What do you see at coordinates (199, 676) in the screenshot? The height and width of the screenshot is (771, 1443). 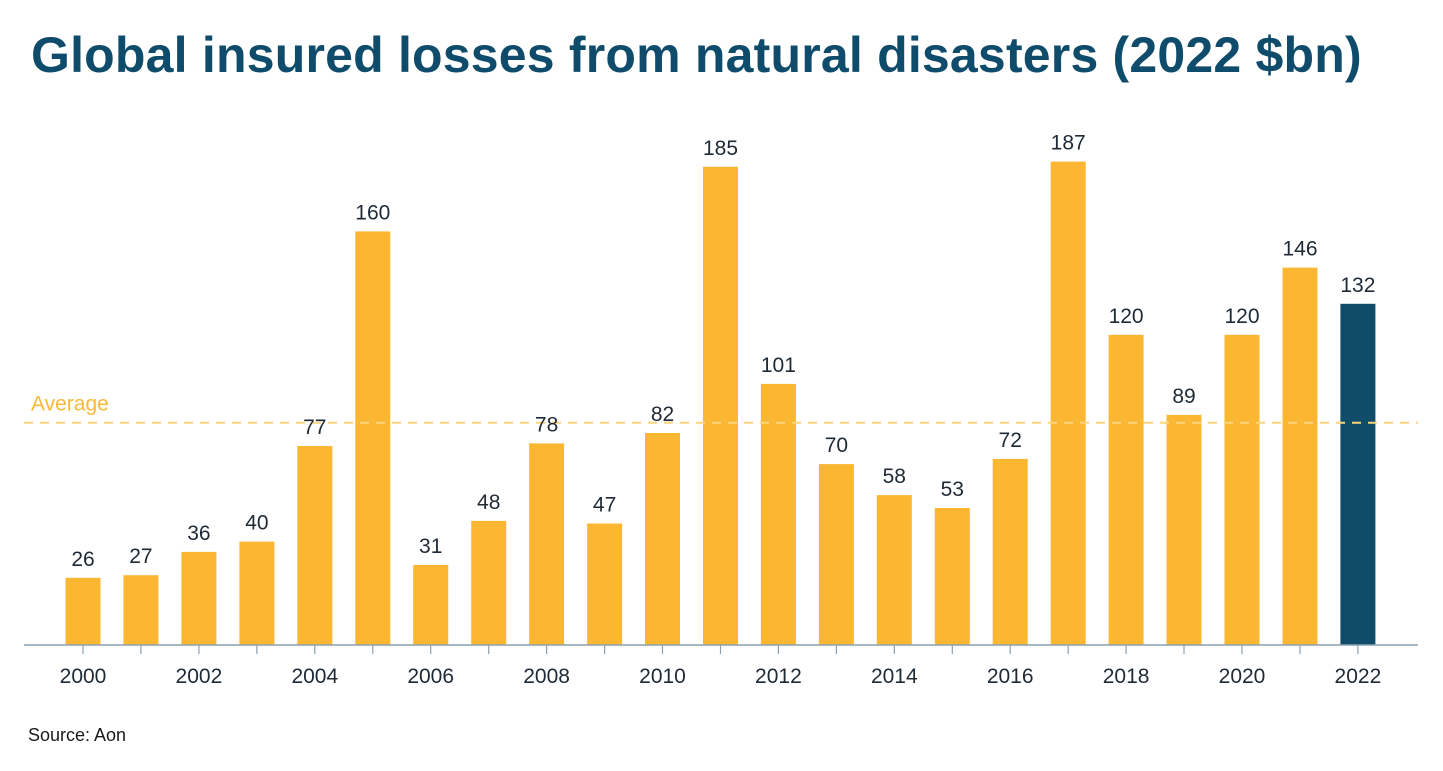 I see `x-tick-label-2002: 2002` at bounding box center [199, 676].